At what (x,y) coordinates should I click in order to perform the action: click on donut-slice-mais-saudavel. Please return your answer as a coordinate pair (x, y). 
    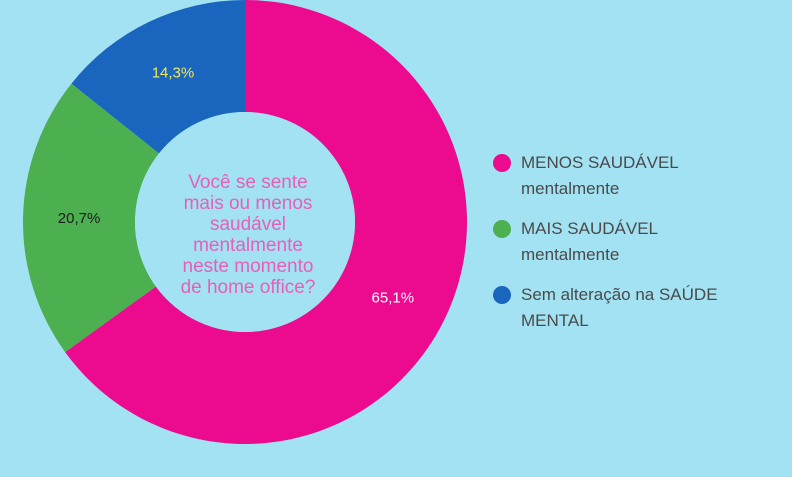
    Looking at the image, I should click on (90, 218).